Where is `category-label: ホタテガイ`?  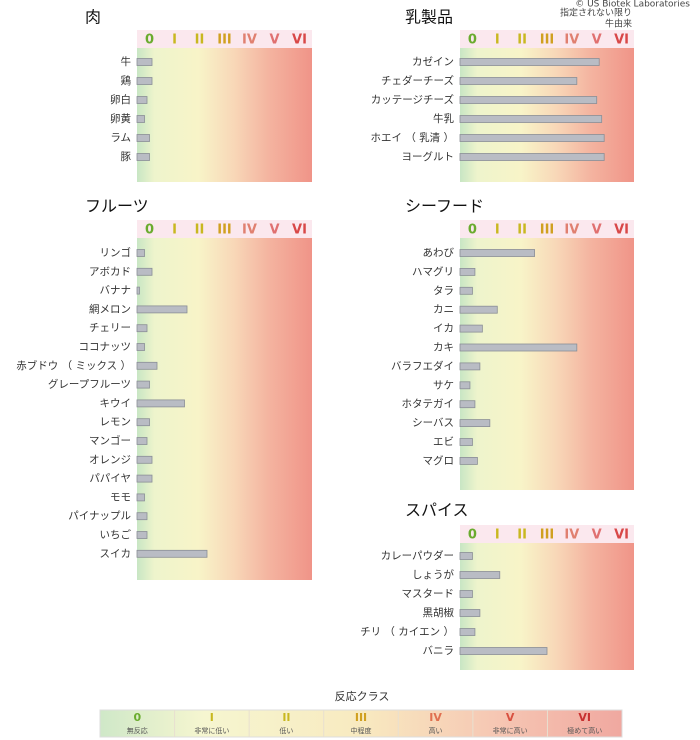
category-label: ホタテガイ is located at coordinates (428, 404).